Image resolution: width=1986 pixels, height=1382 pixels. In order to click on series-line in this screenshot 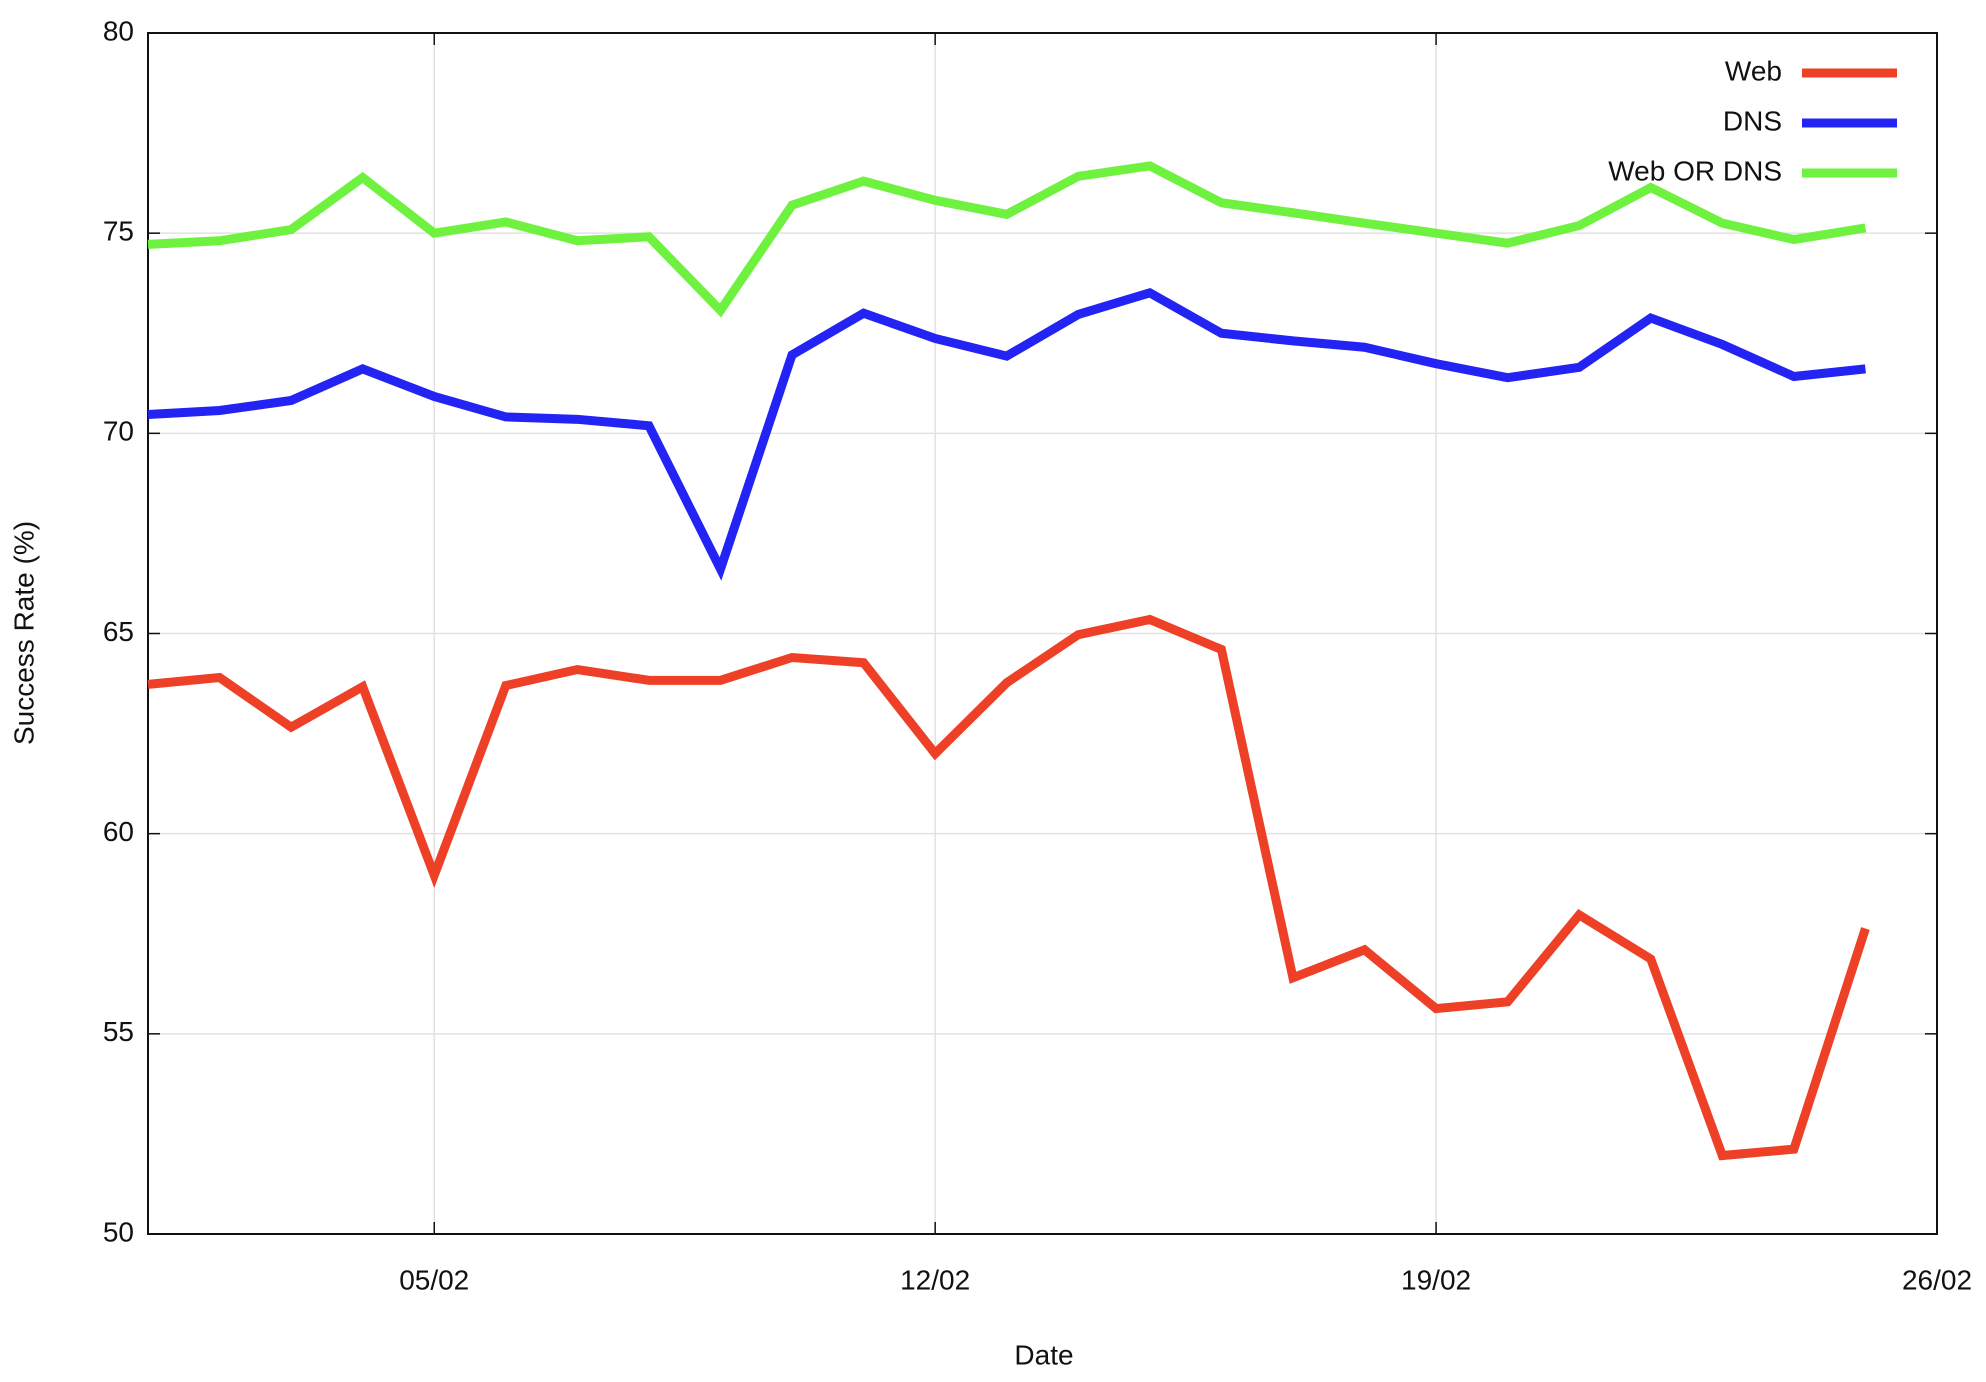, I will do `click(1007, 239)`.